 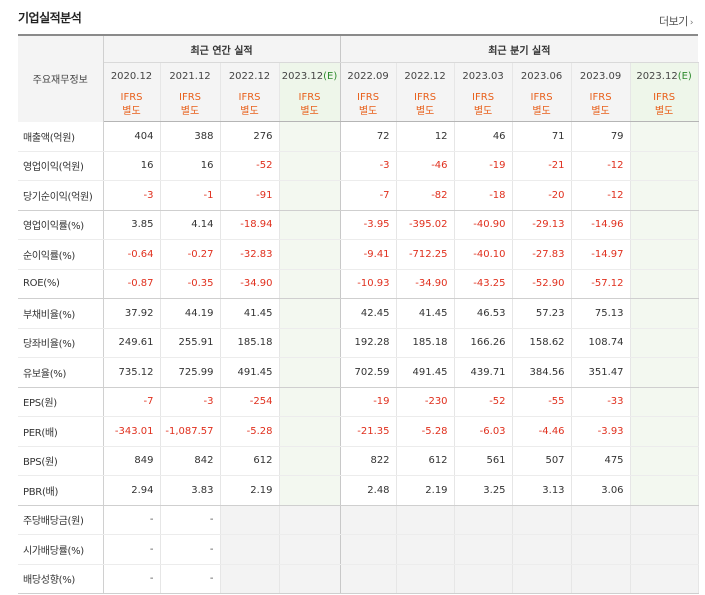 I want to click on table-cell: 72, so click(x=368, y=136).